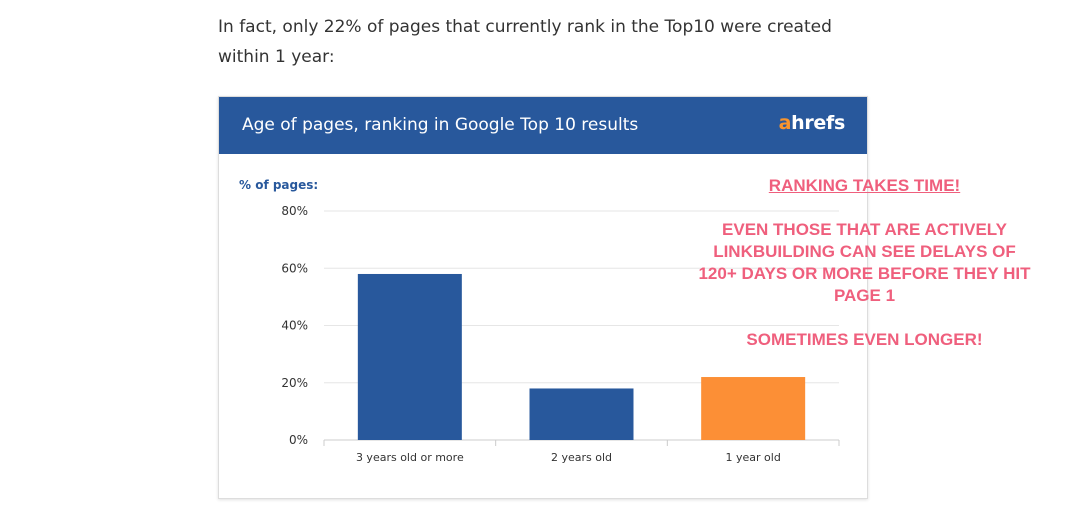 This screenshot has height=525, width=1080. Describe the element at coordinates (864, 339) in the screenshot. I see `annotation-footer: SOMETIMES EVEN LONGER!` at that location.